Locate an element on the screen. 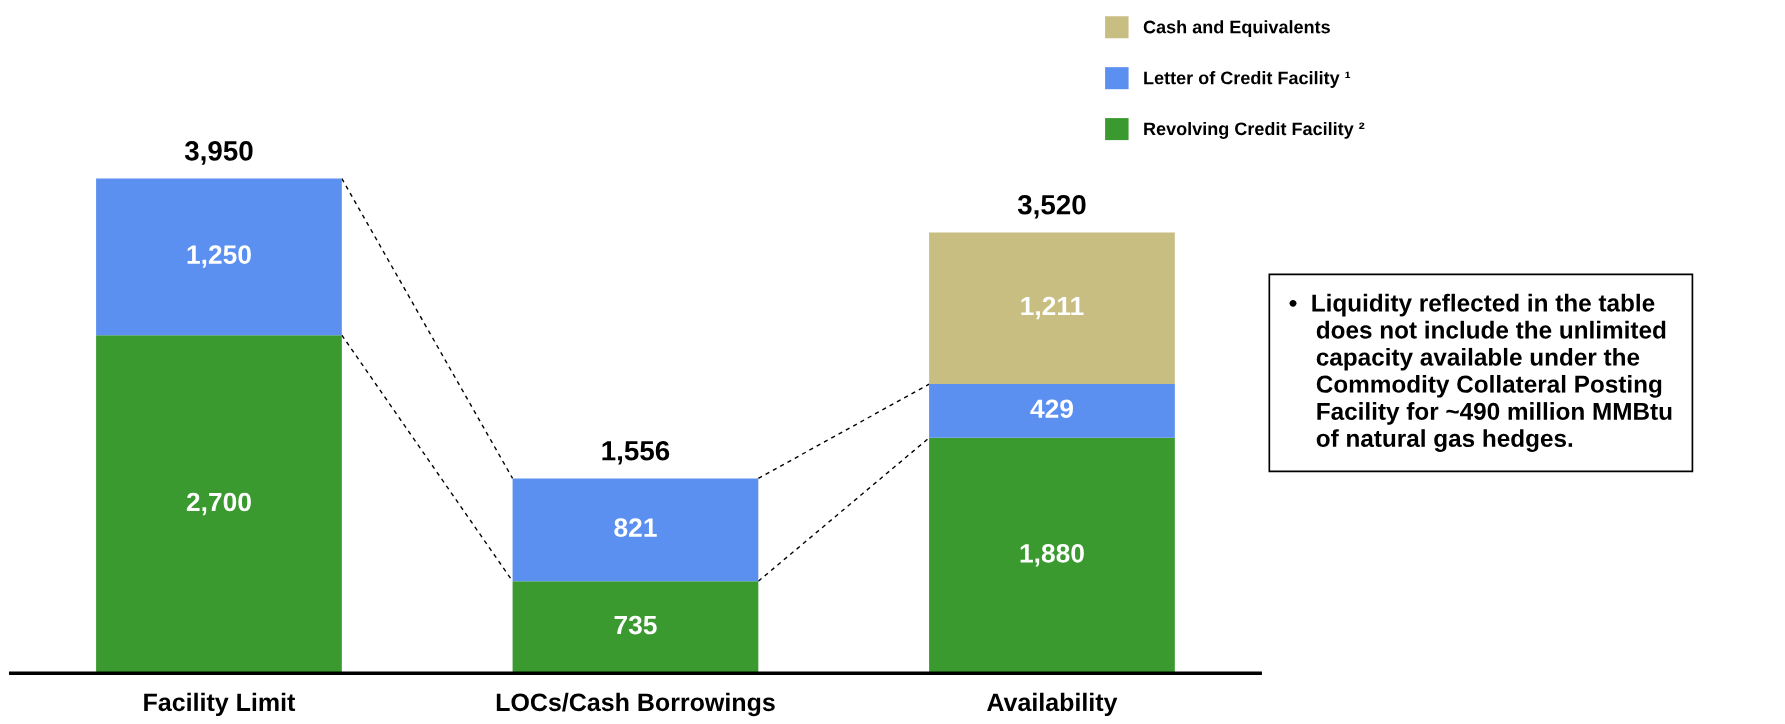 The image size is (1785, 724). data-label: 429 is located at coordinates (1051, 409).